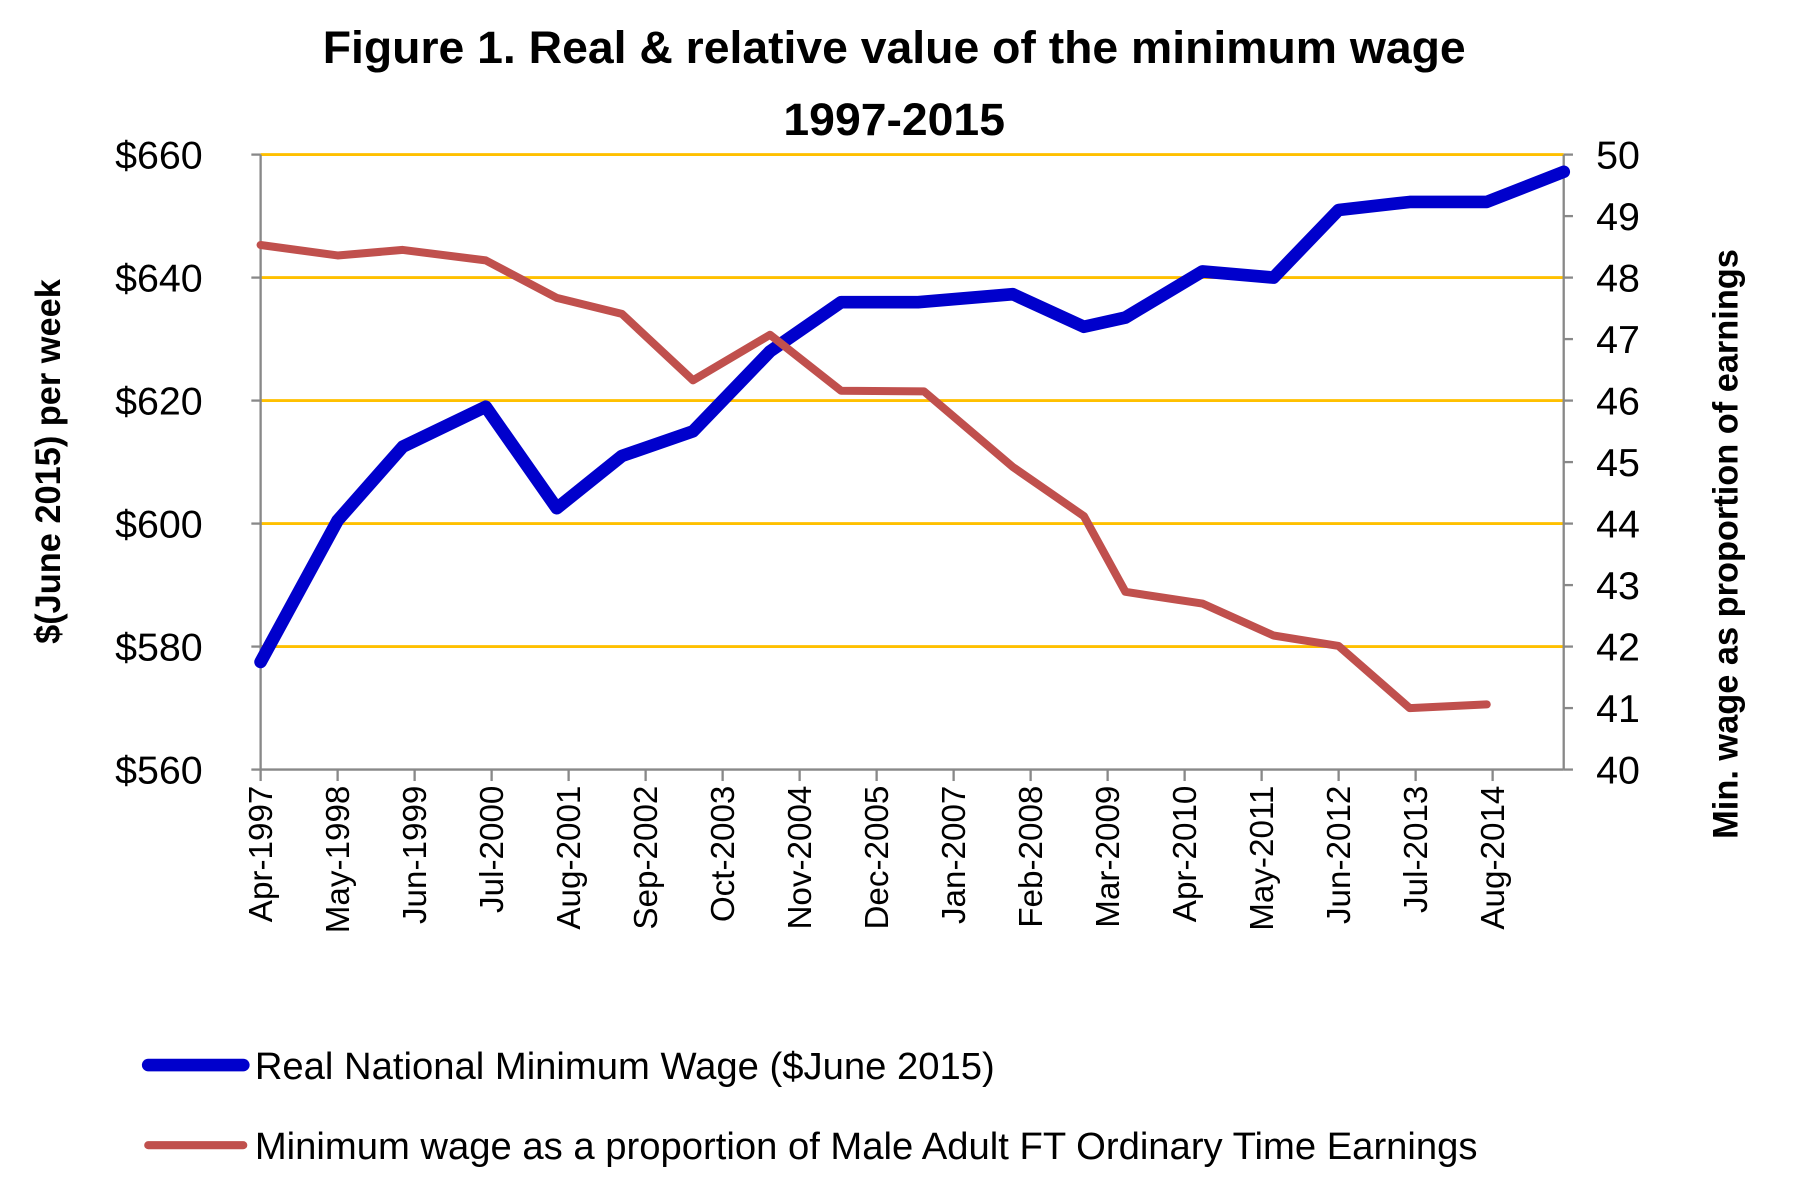 The width and height of the screenshot is (1800, 1191). I want to click on y-tick-label: $640, so click(159, 279).